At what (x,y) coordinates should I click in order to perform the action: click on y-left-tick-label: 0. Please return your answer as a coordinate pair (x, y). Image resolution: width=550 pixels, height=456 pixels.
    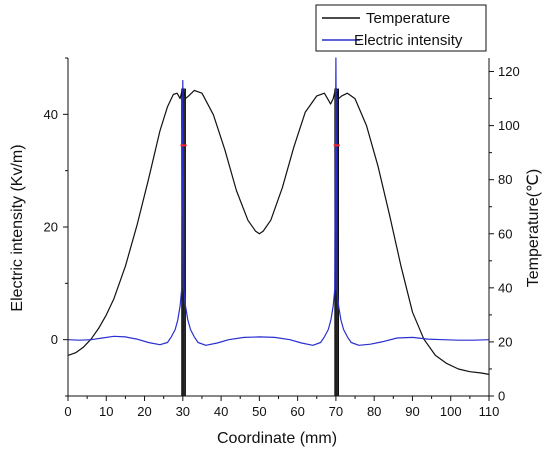
    Looking at the image, I should click on (54, 339).